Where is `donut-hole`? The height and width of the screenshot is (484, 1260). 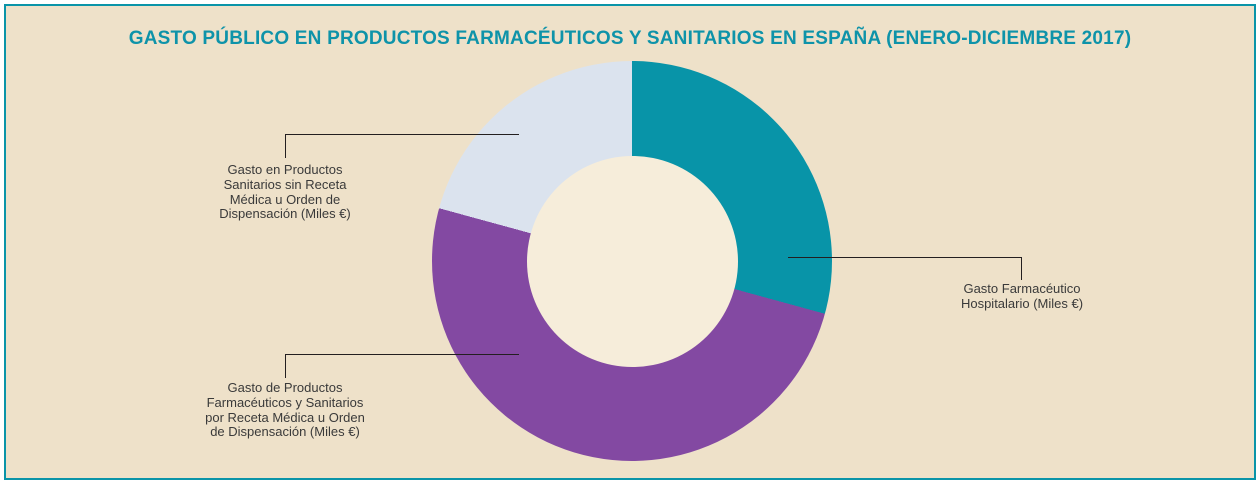 donut-hole is located at coordinates (632, 261).